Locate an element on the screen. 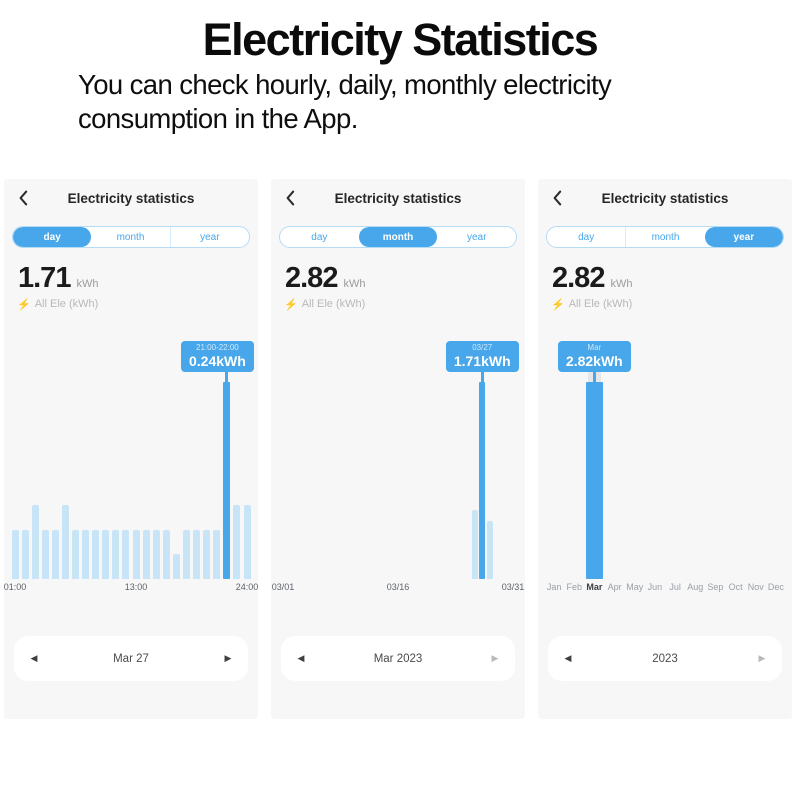 This screenshot has height=800, width=800. tooltip-pointer is located at coordinates (482, 377).